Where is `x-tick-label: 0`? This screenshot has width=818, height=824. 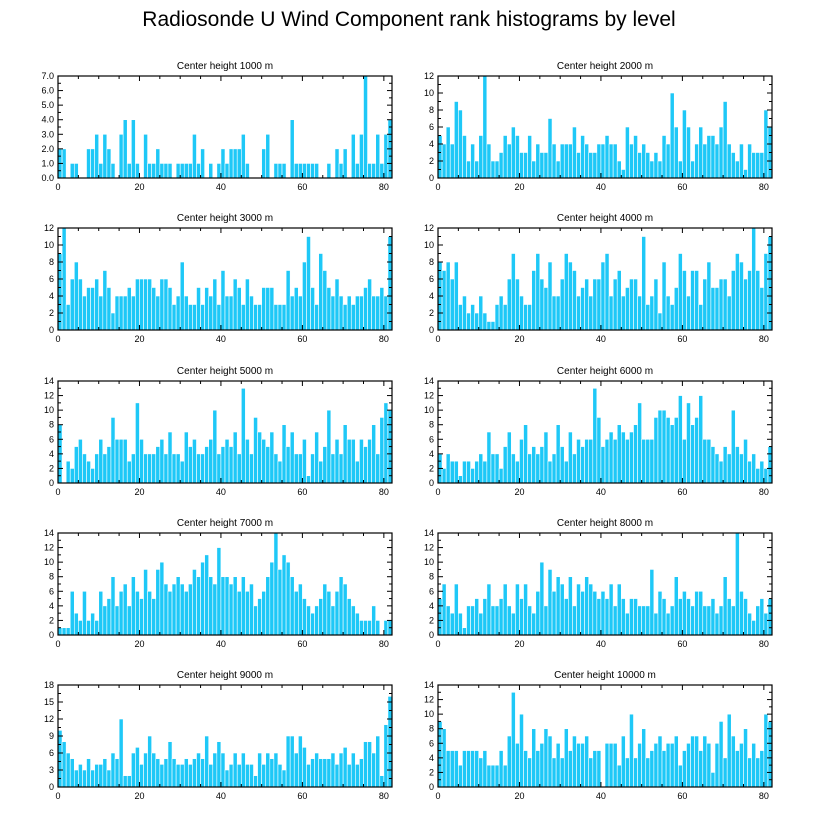
x-tick-label: 0 is located at coordinates (437, 796).